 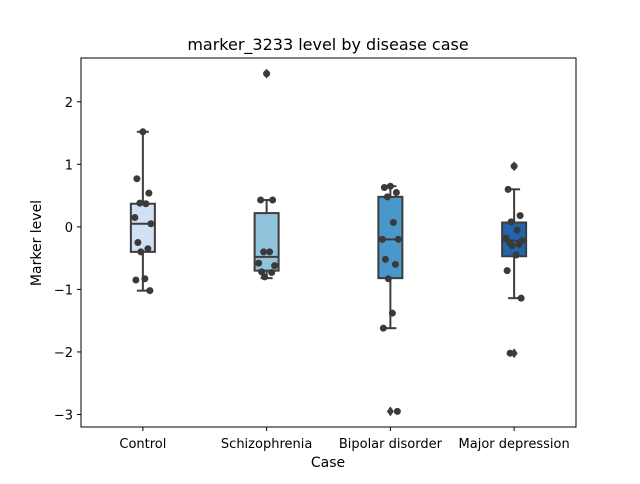 What do you see at coordinates (266, 444) in the screenshot?
I see `x-tick-label: Schizophrenia` at bounding box center [266, 444].